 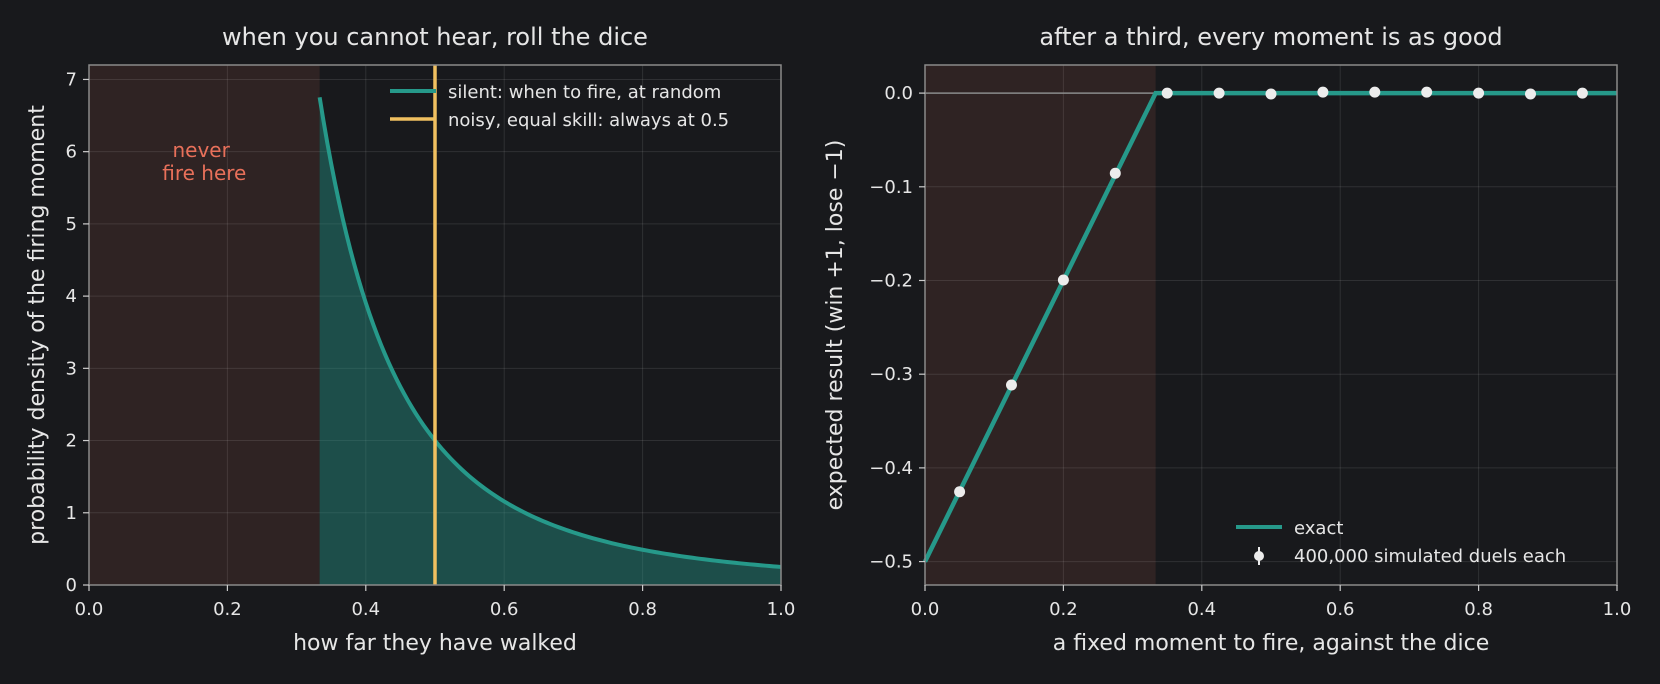 What do you see at coordinates (1271, 602) in the screenshot?
I see `right-x-ticks: 0.0 0.2 0.4 0.6 0.8 1.0` at bounding box center [1271, 602].